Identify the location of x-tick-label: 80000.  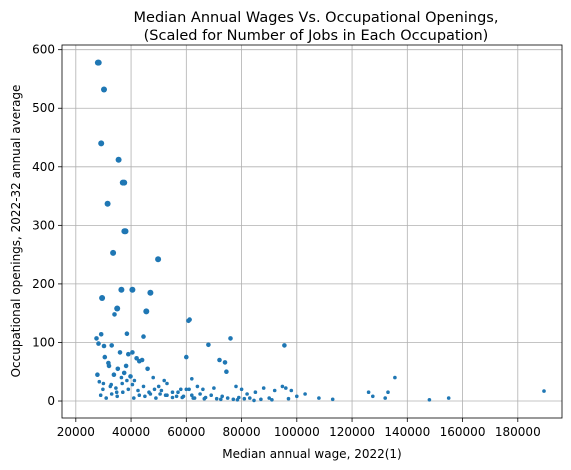
(241, 432).